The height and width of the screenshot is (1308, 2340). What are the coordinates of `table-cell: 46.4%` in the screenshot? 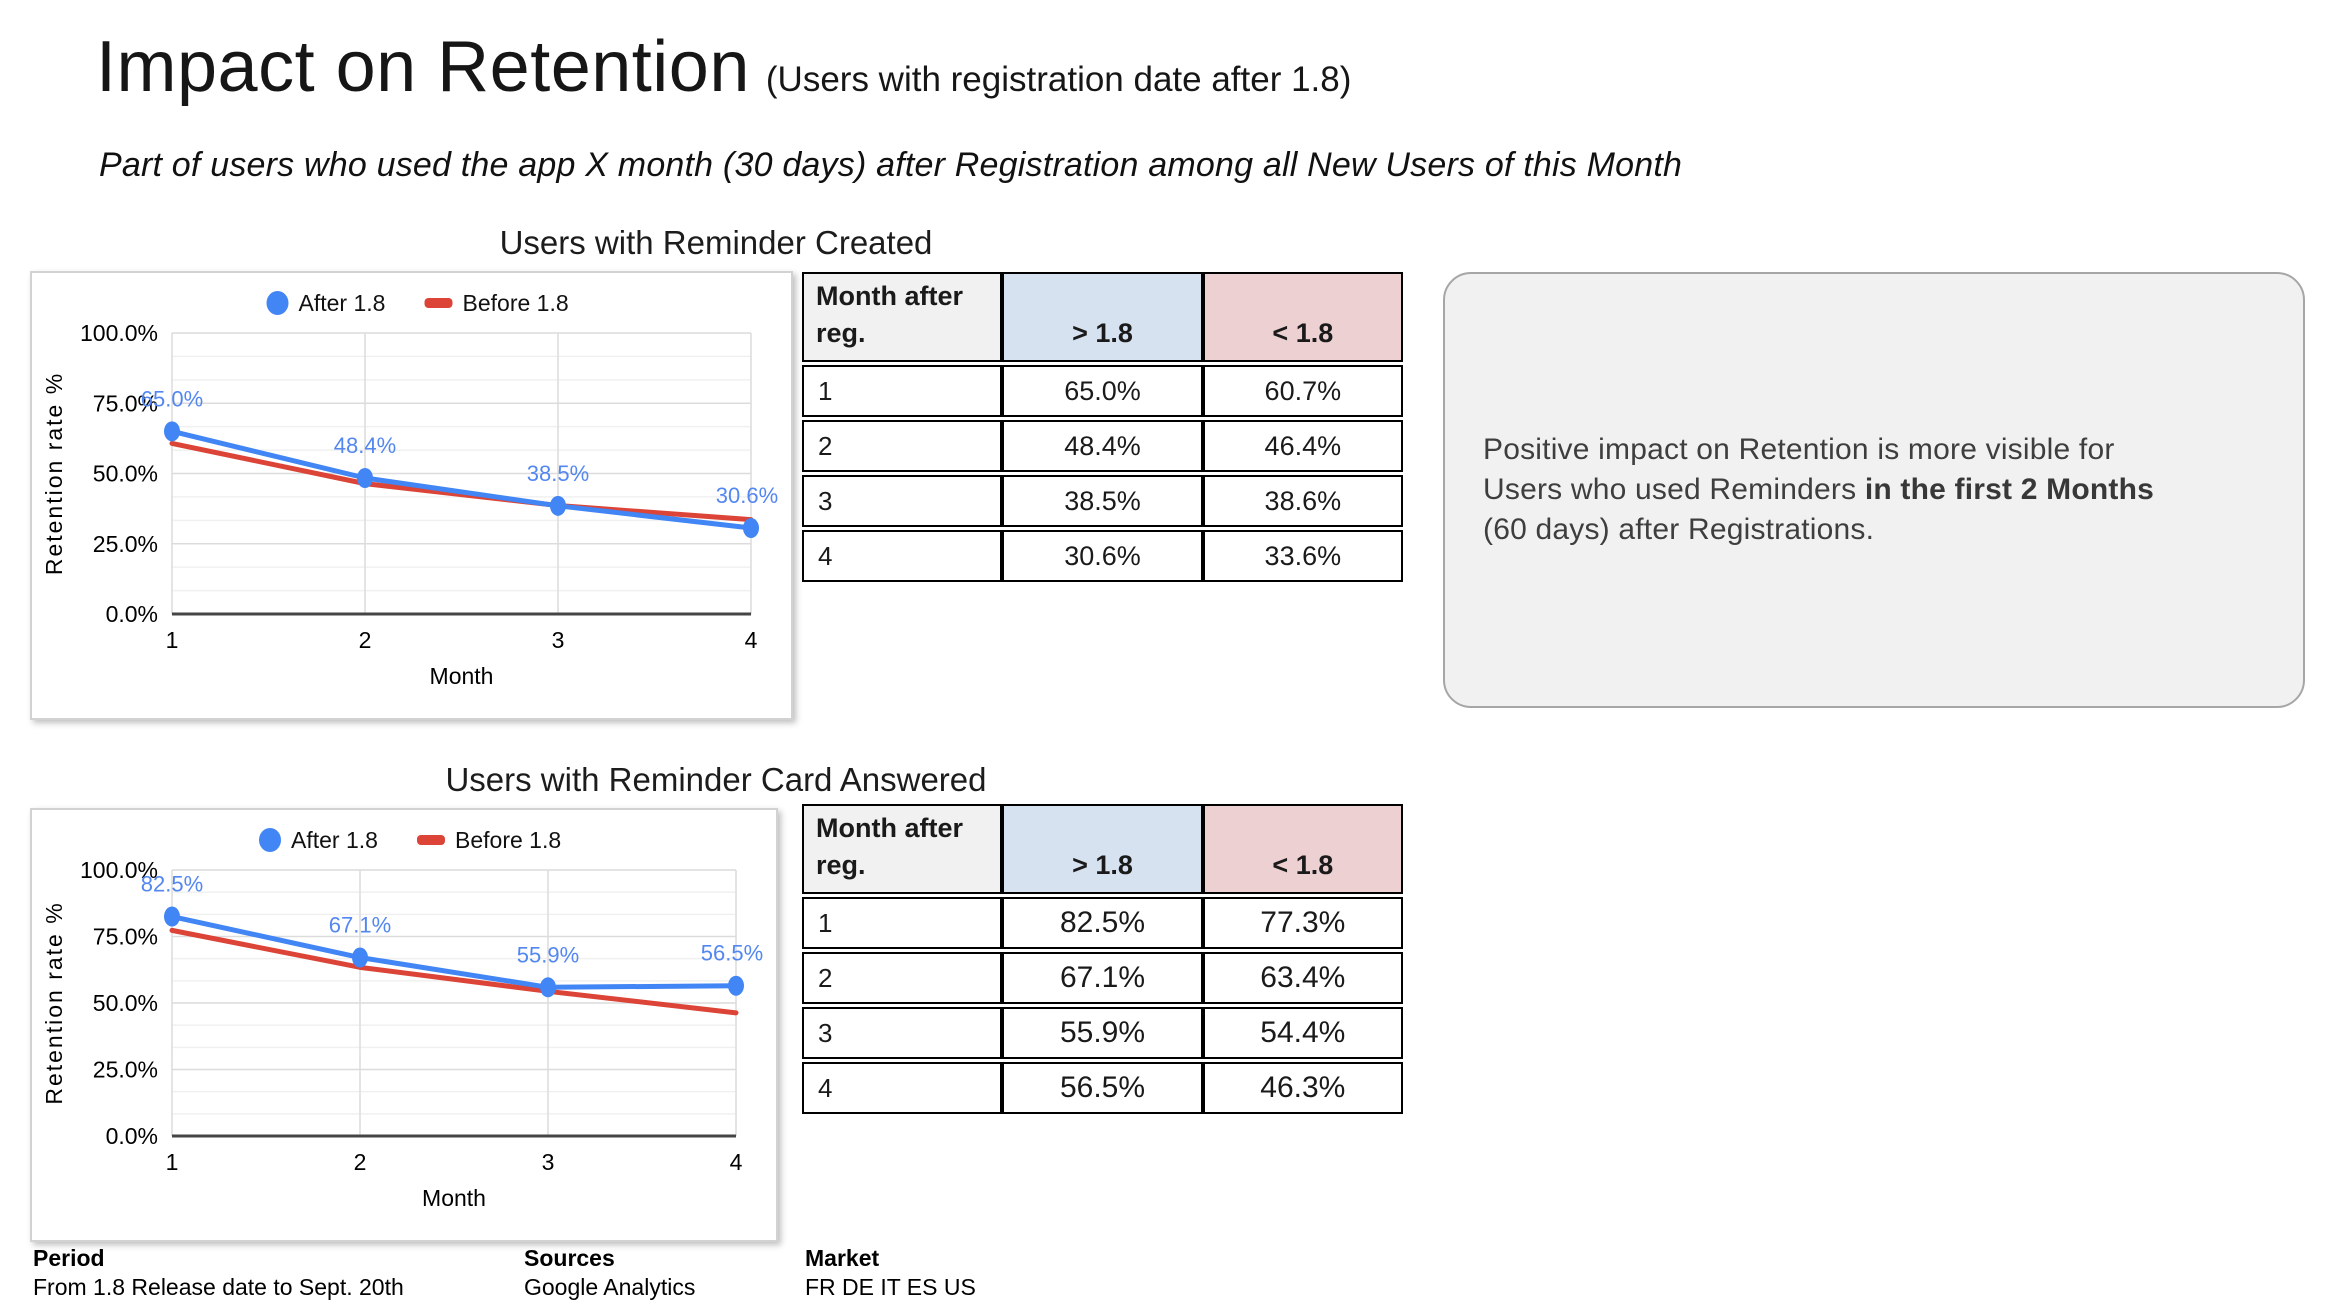 It's located at (1302, 446).